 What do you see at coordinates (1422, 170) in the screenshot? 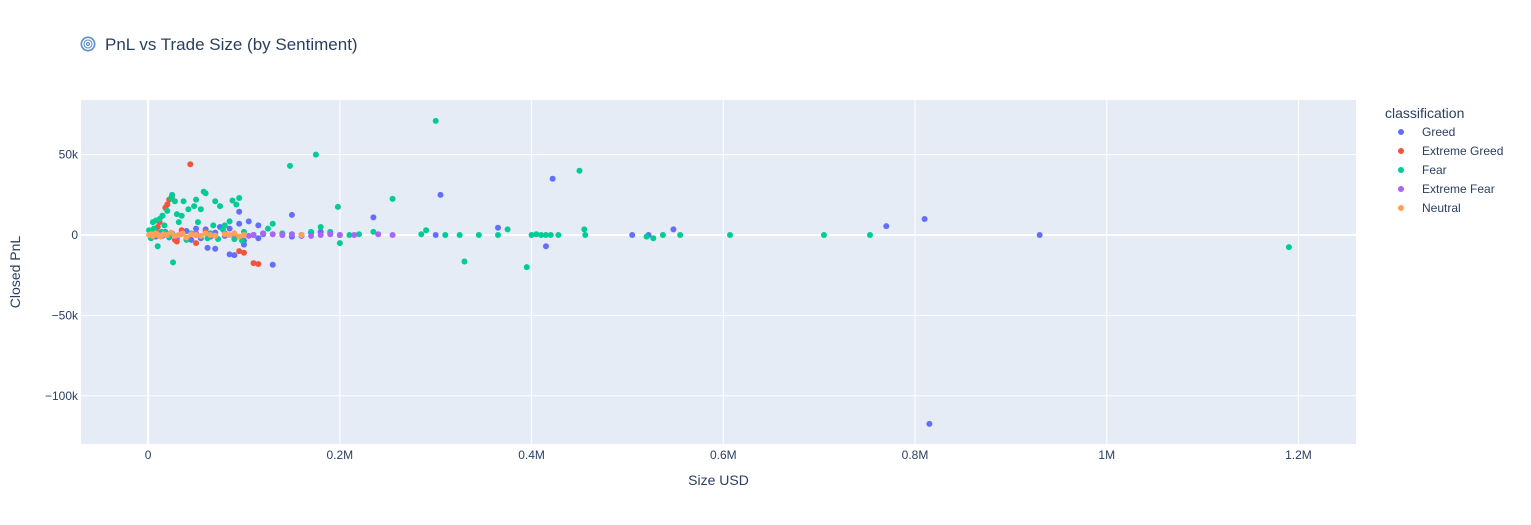
I see `legend-item-fear: Fear` at bounding box center [1422, 170].